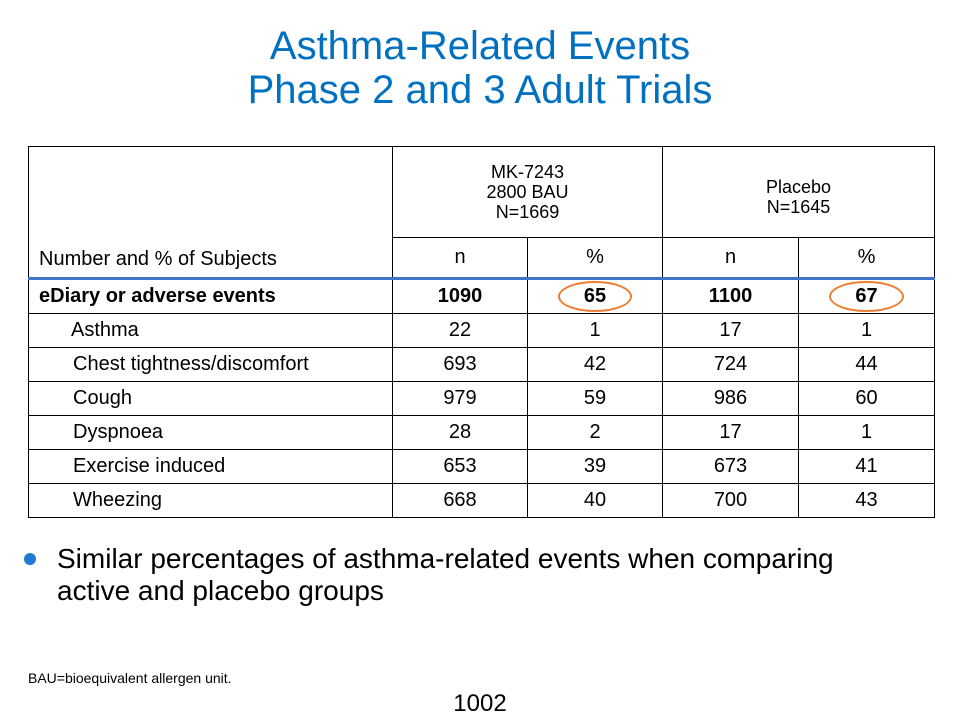  Describe the element at coordinates (730, 258) in the screenshot. I see `subheader-placebo-n: n` at that location.